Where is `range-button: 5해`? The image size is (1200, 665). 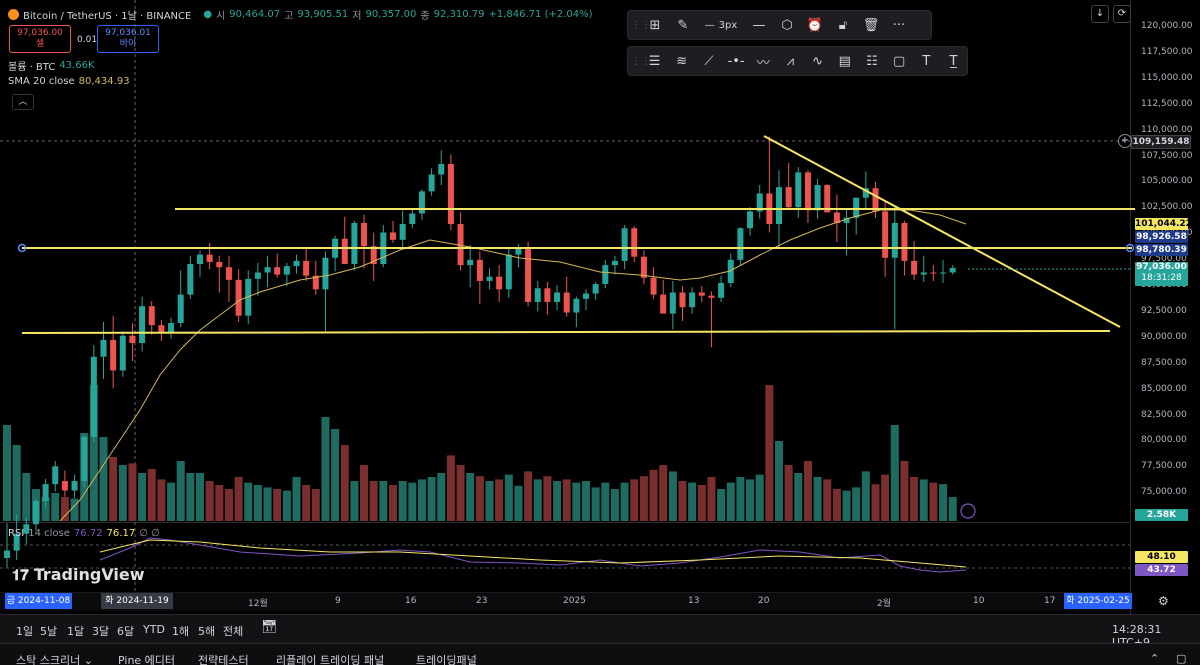 range-button: 5해 is located at coordinates (207, 631).